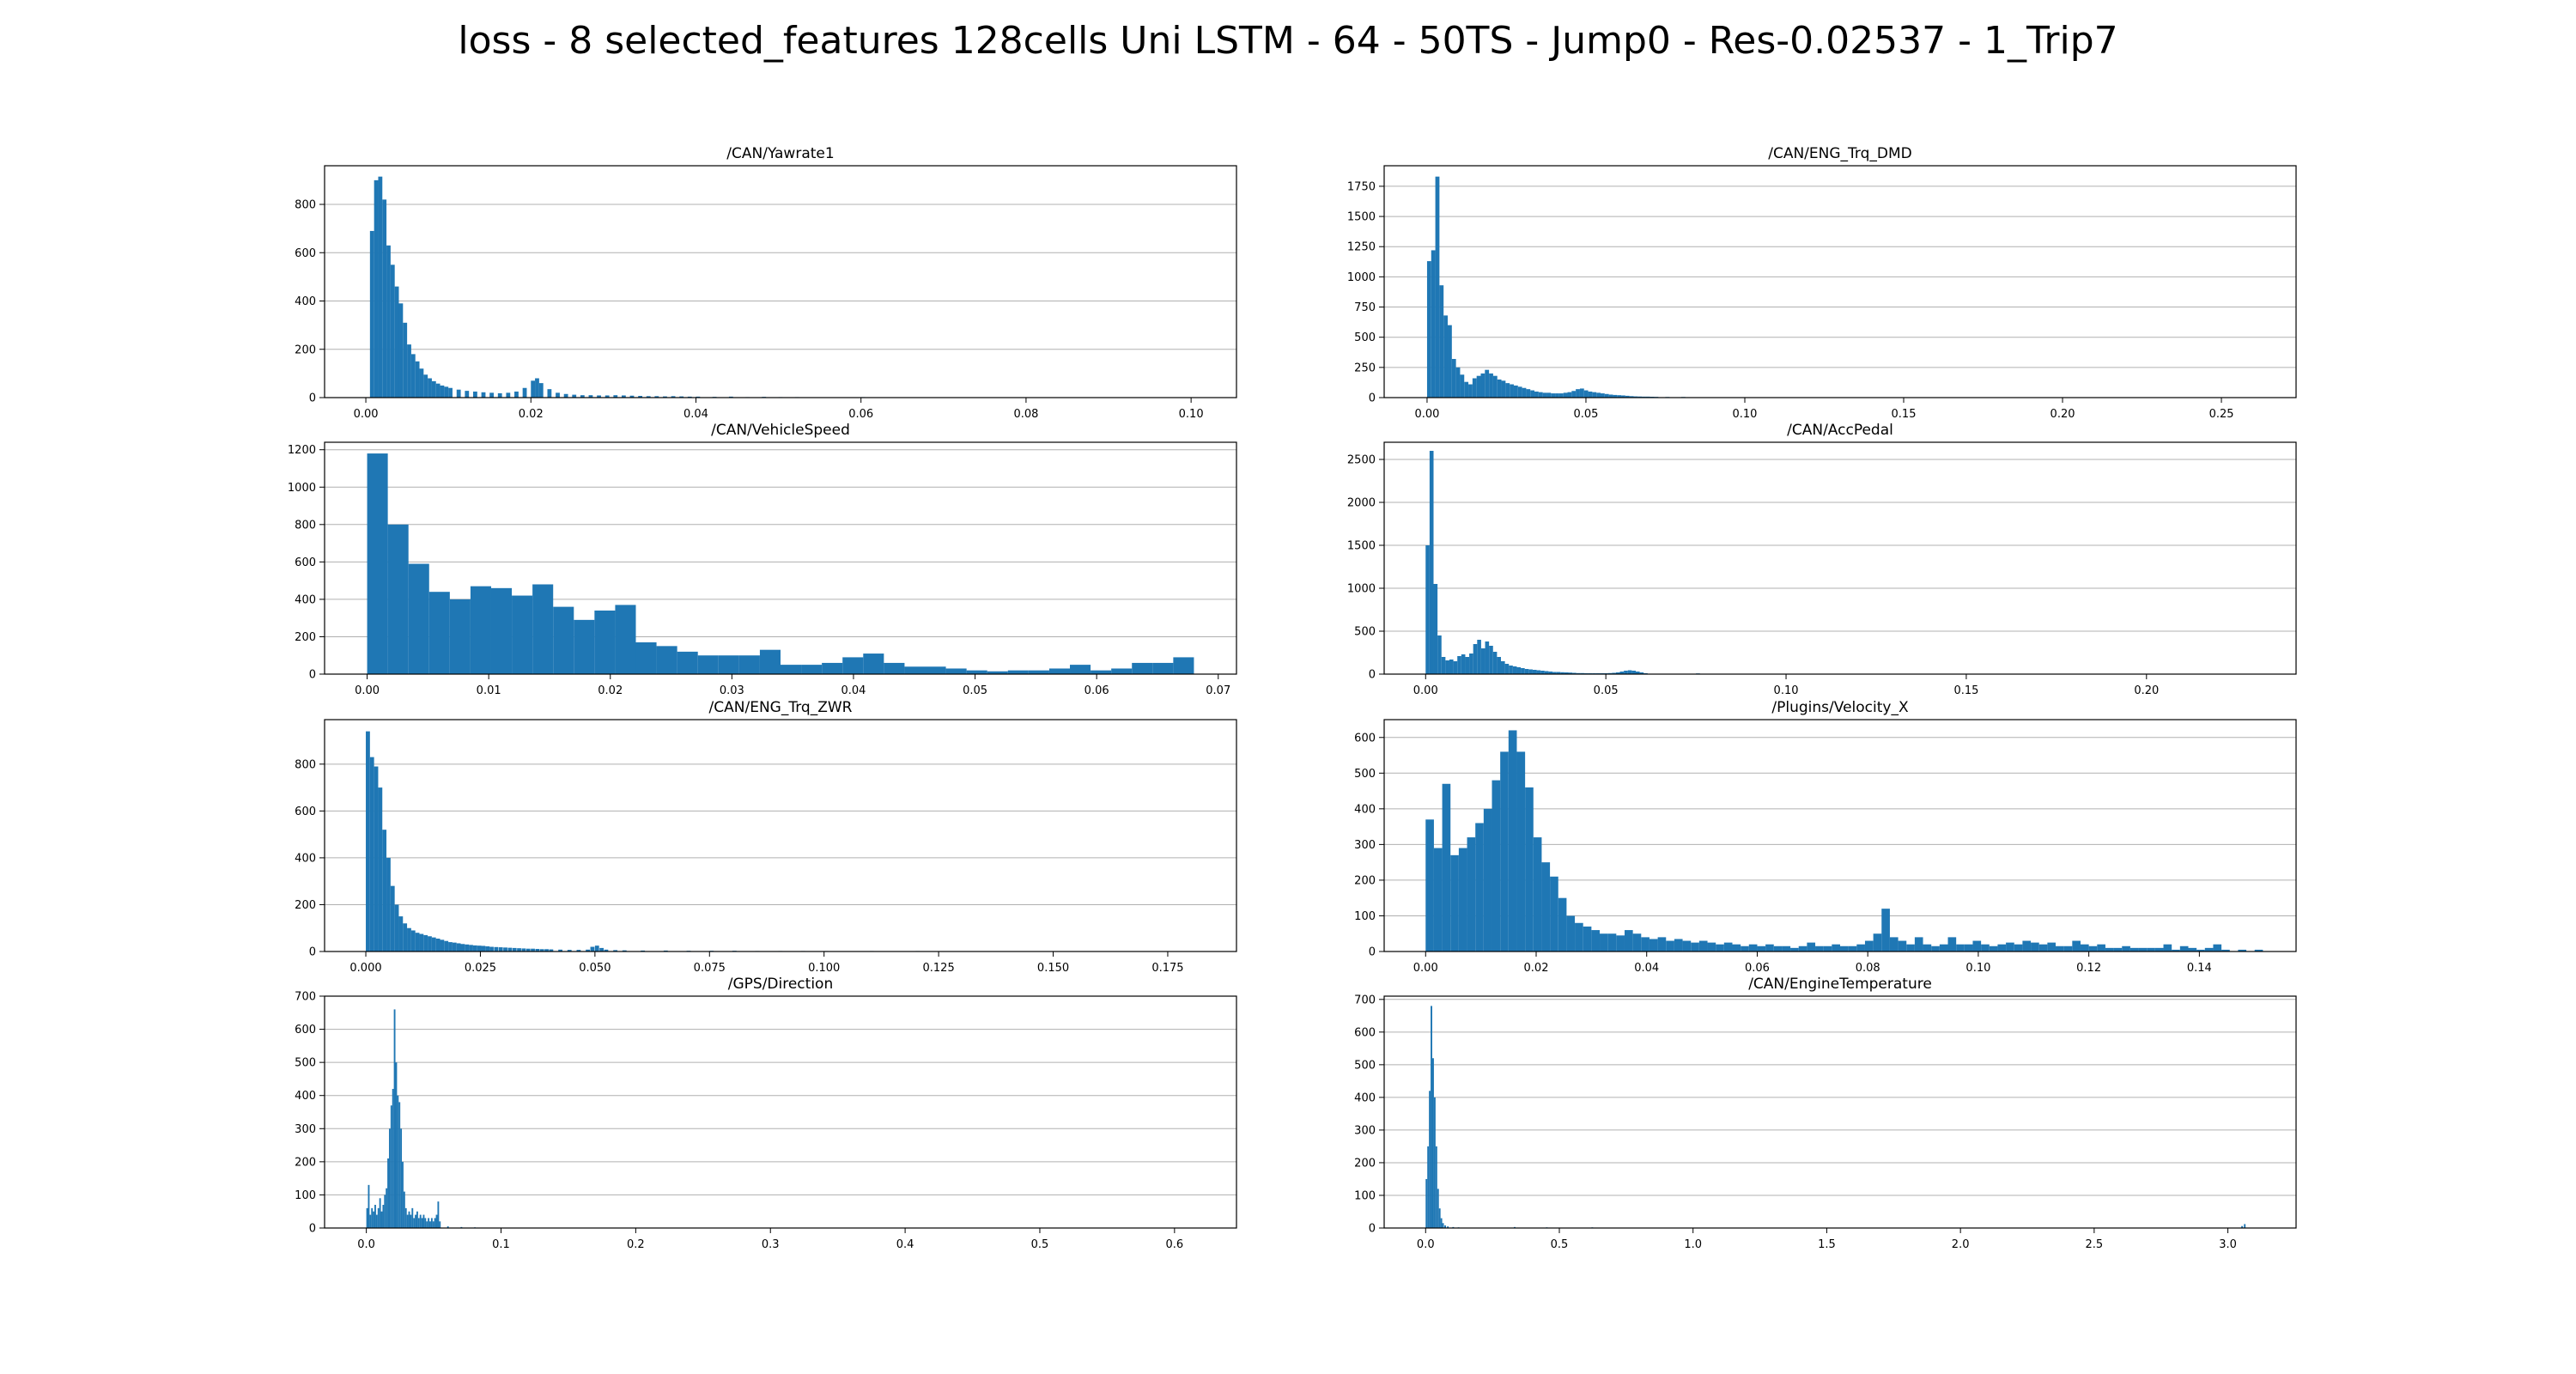  What do you see at coordinates (781, 430) in the screenshot?
I see `panel-title: /CAN/VehicleSpeed` at bounding box center [781, 430].